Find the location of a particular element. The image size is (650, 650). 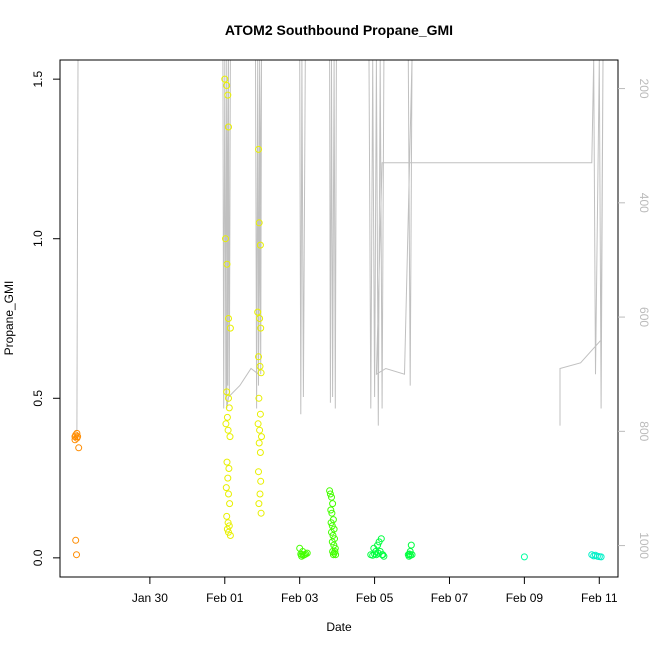

y-tick-label: 0.5 is located at coordinates (38, 398).